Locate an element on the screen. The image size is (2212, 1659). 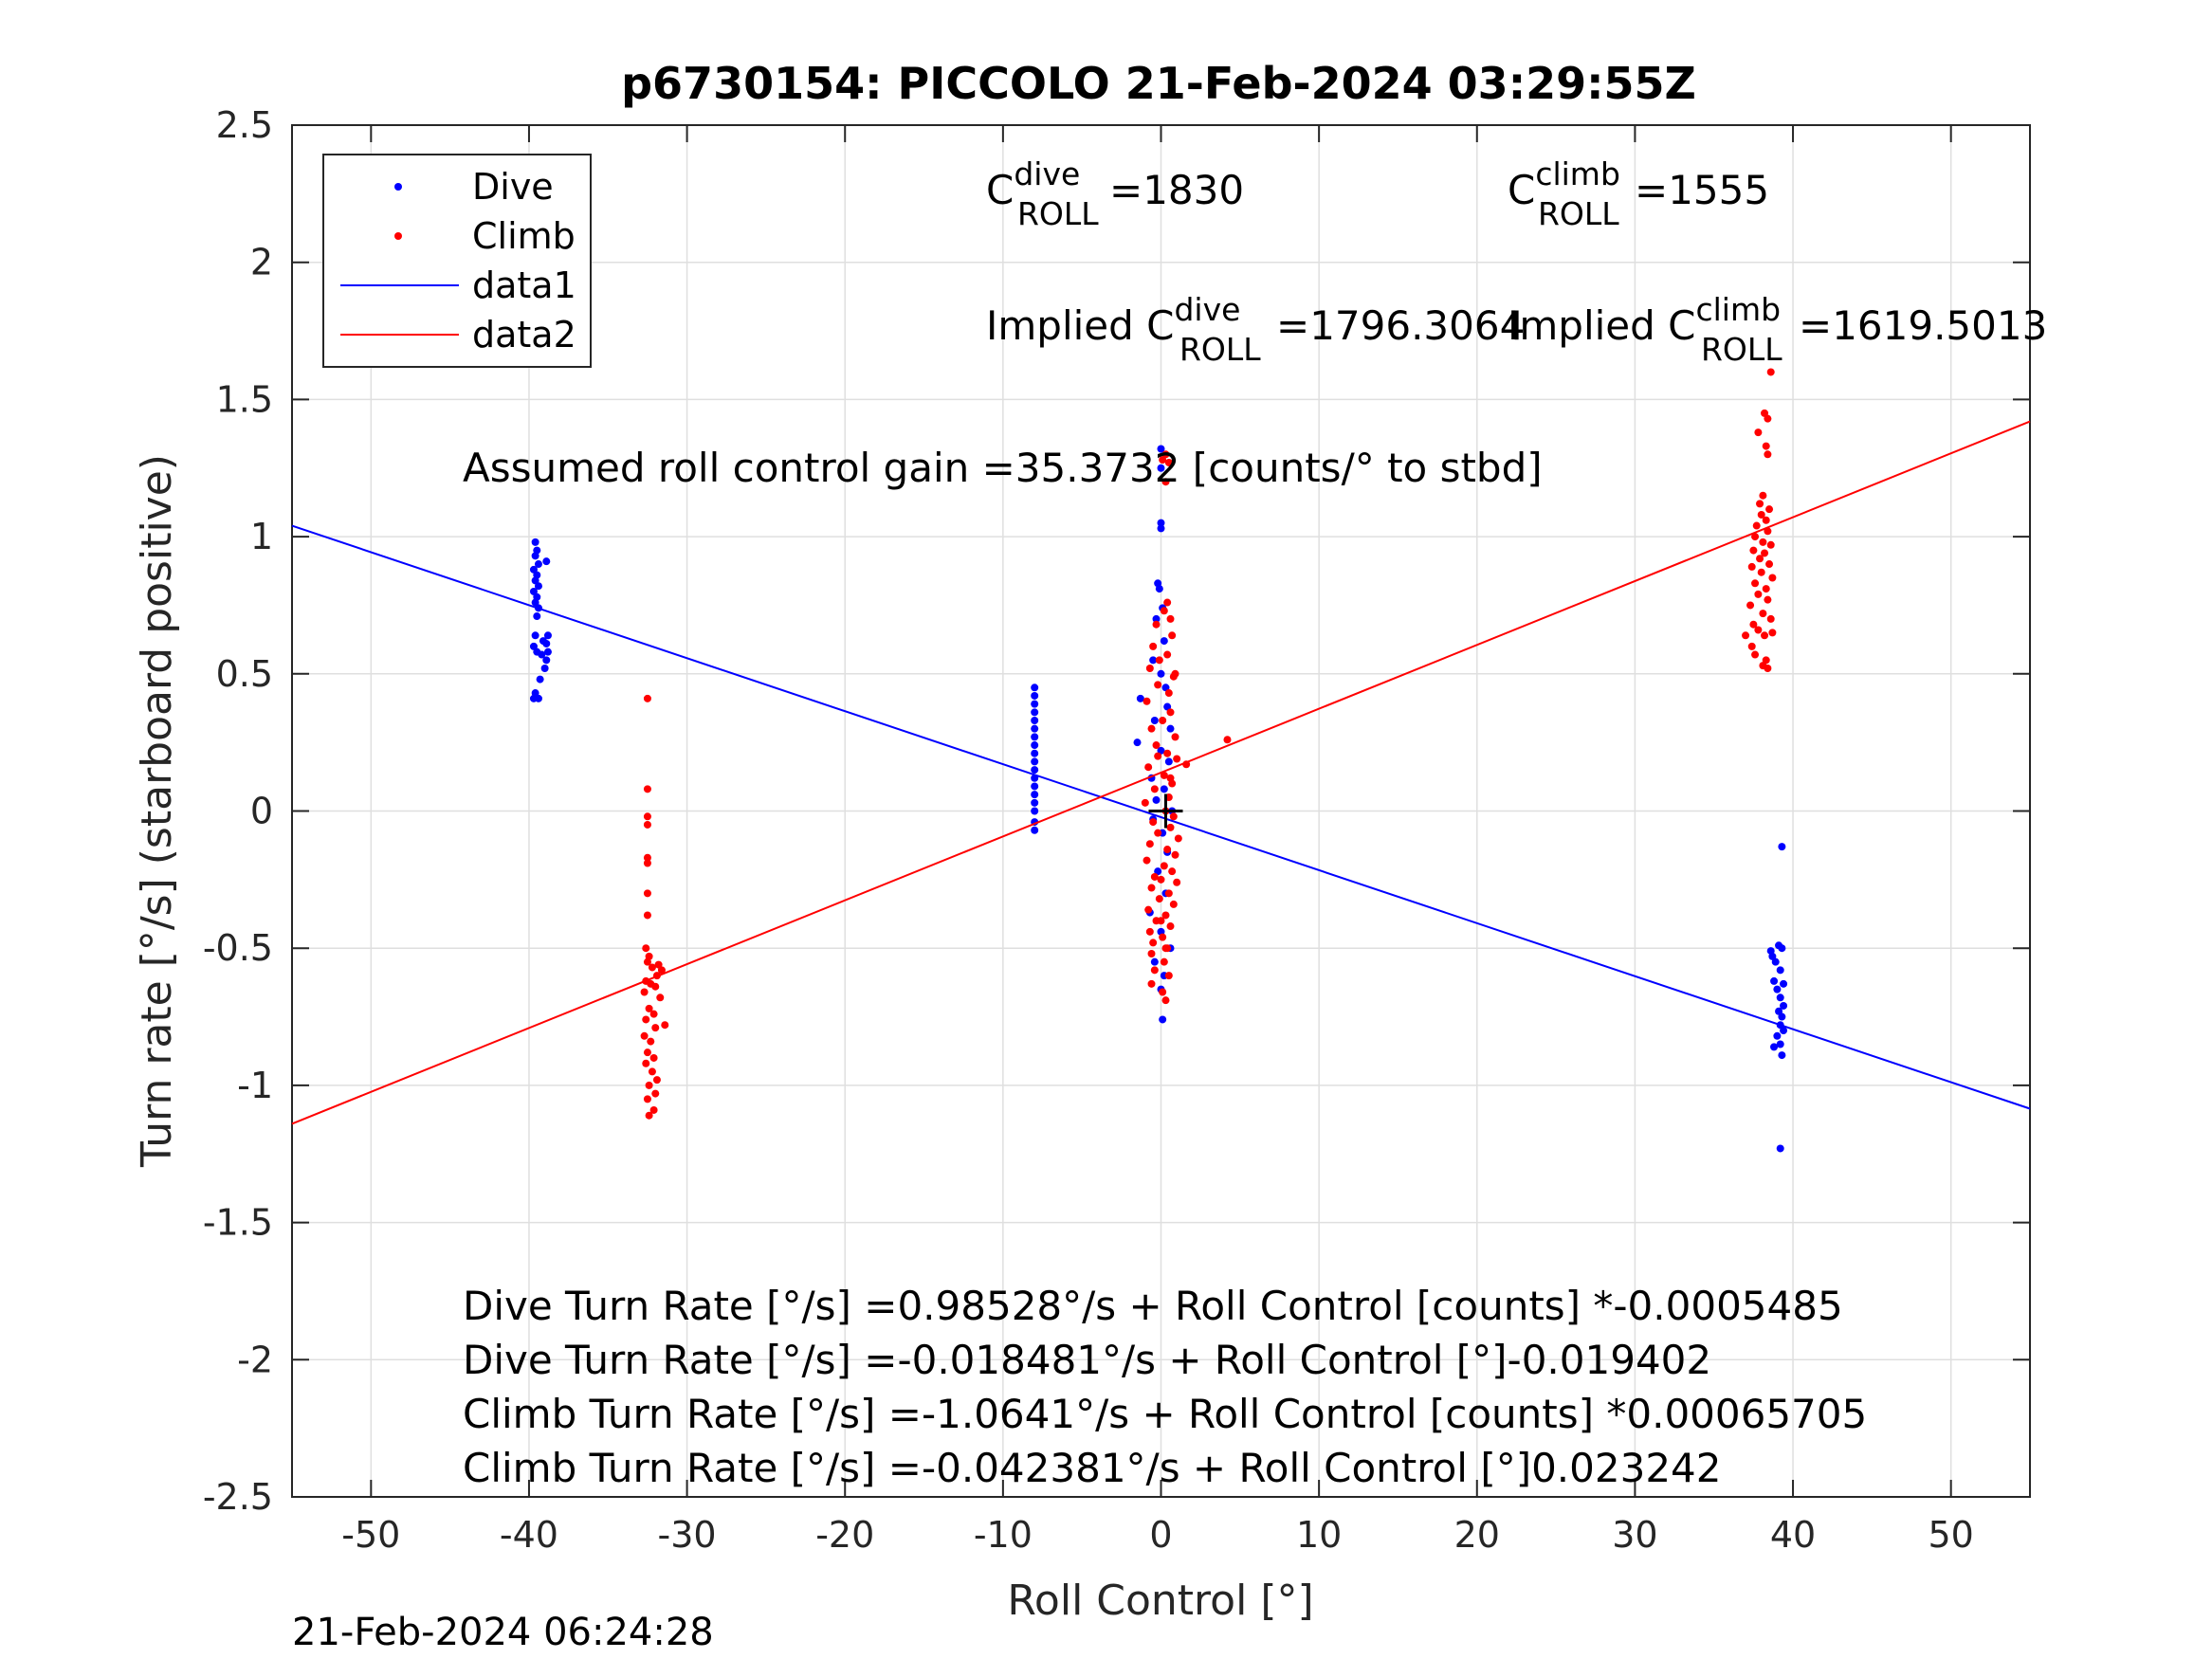
c-roll-climb: Cclimb ROLL=1555 is located at coordinates (1638, 193).